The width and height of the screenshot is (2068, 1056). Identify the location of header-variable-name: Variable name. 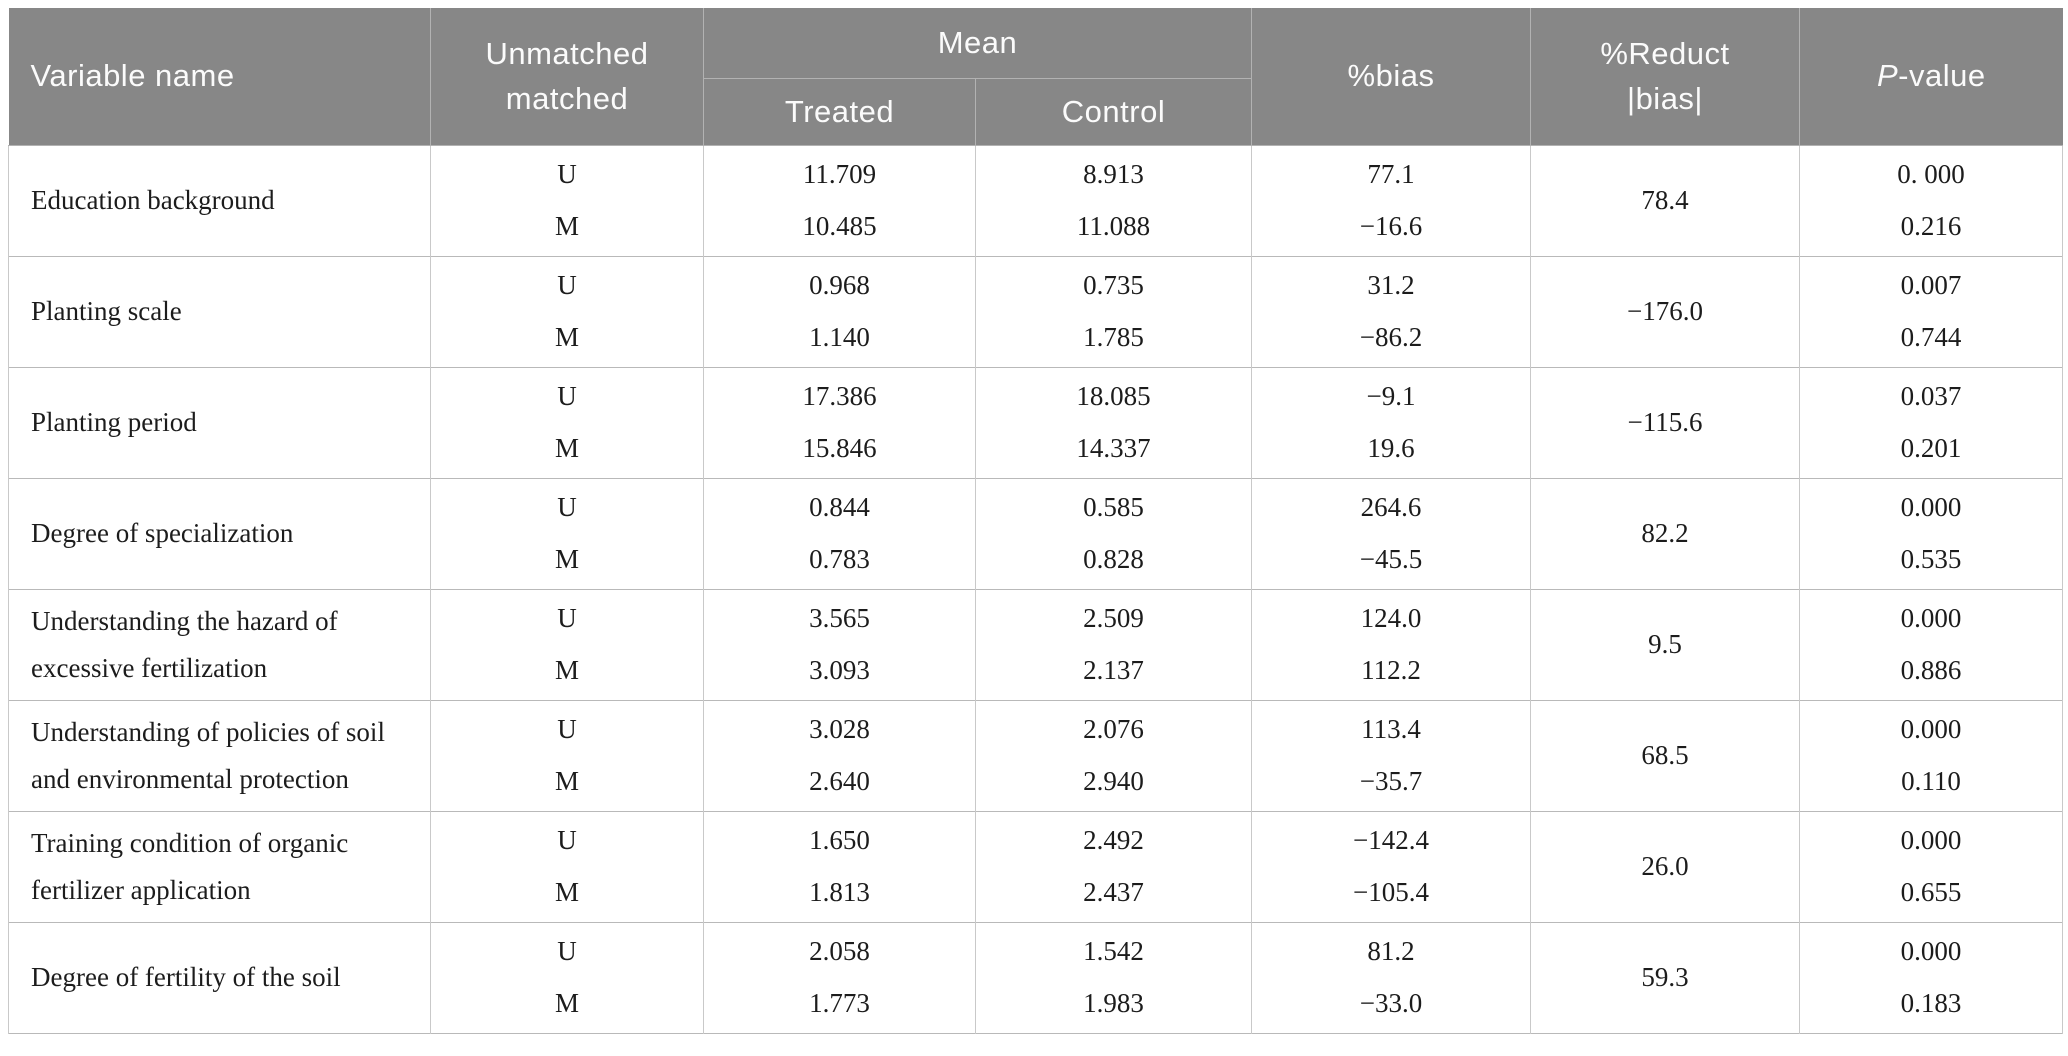
(219, 77).